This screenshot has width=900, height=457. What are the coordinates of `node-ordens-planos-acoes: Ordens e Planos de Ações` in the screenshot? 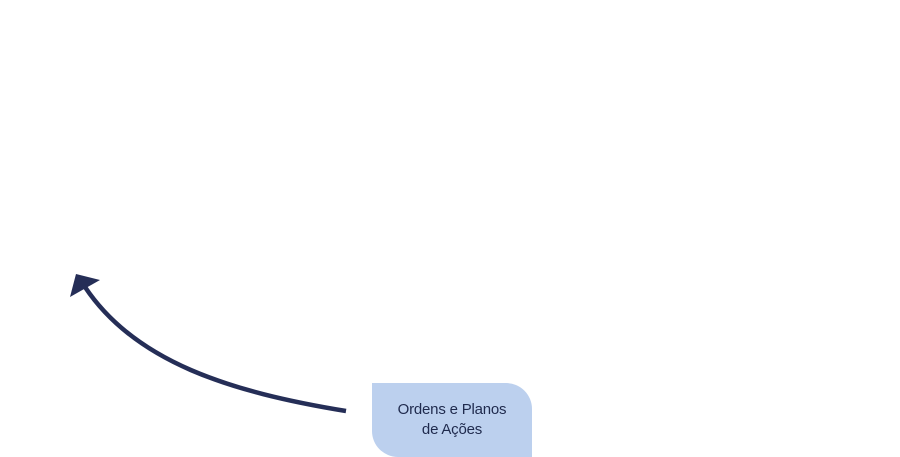 It's located at (452, 420).